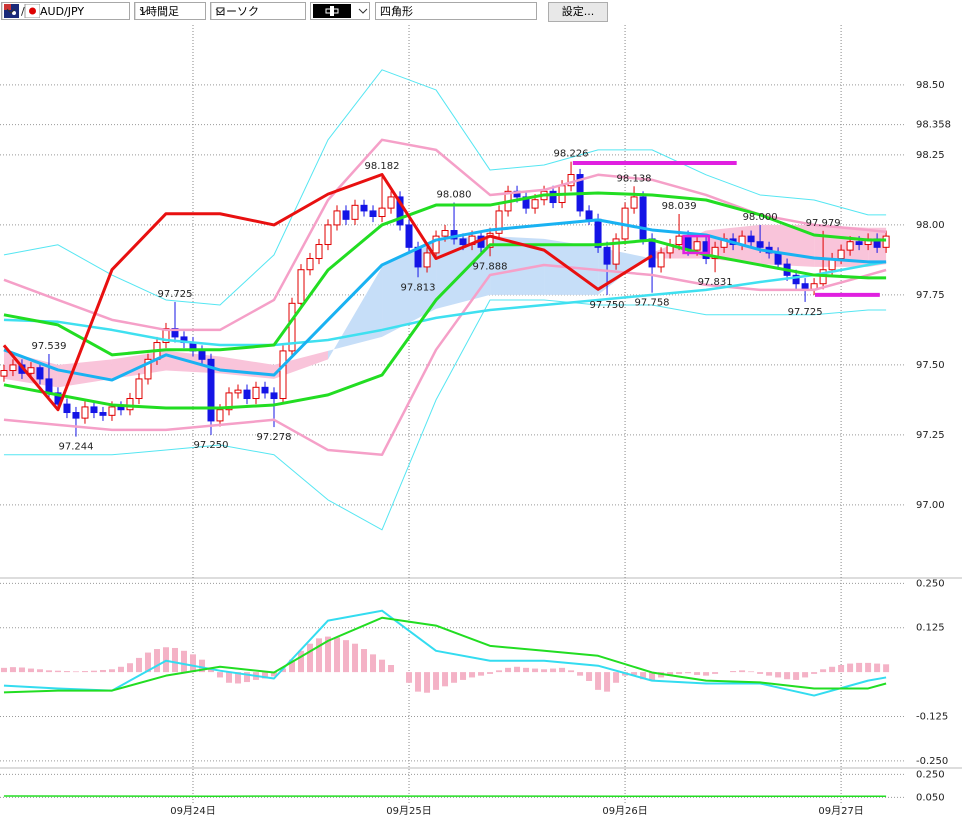 This screenshot has height=818, width=962. Describe the element at coordinates (445, 303) in the screenshot. I see `indicator-line` at that location.